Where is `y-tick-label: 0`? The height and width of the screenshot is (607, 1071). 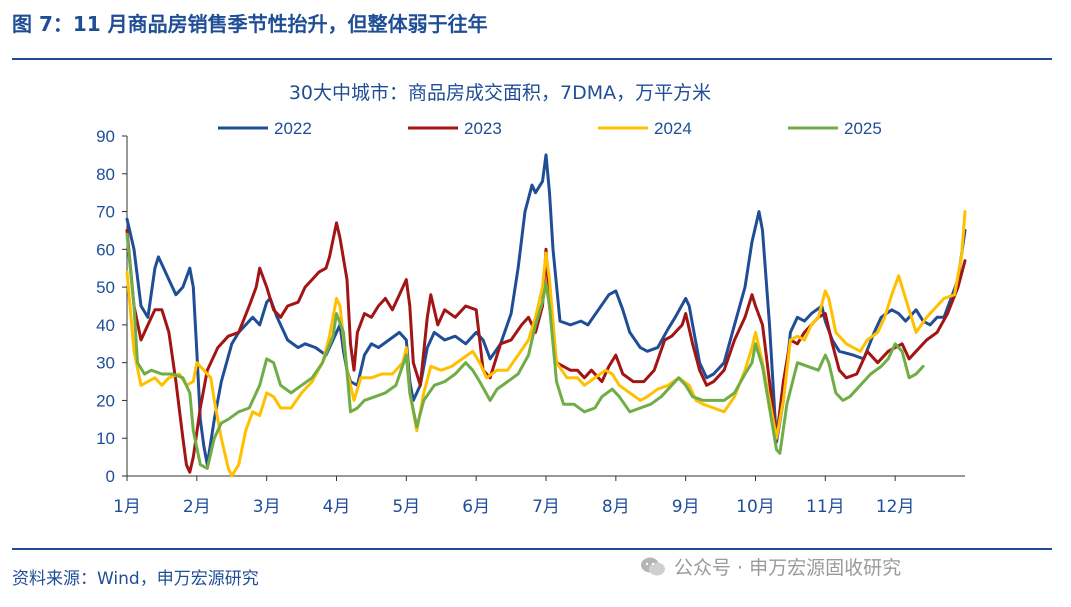
y-tick-label: 0 is located at coordinates (110, 476).